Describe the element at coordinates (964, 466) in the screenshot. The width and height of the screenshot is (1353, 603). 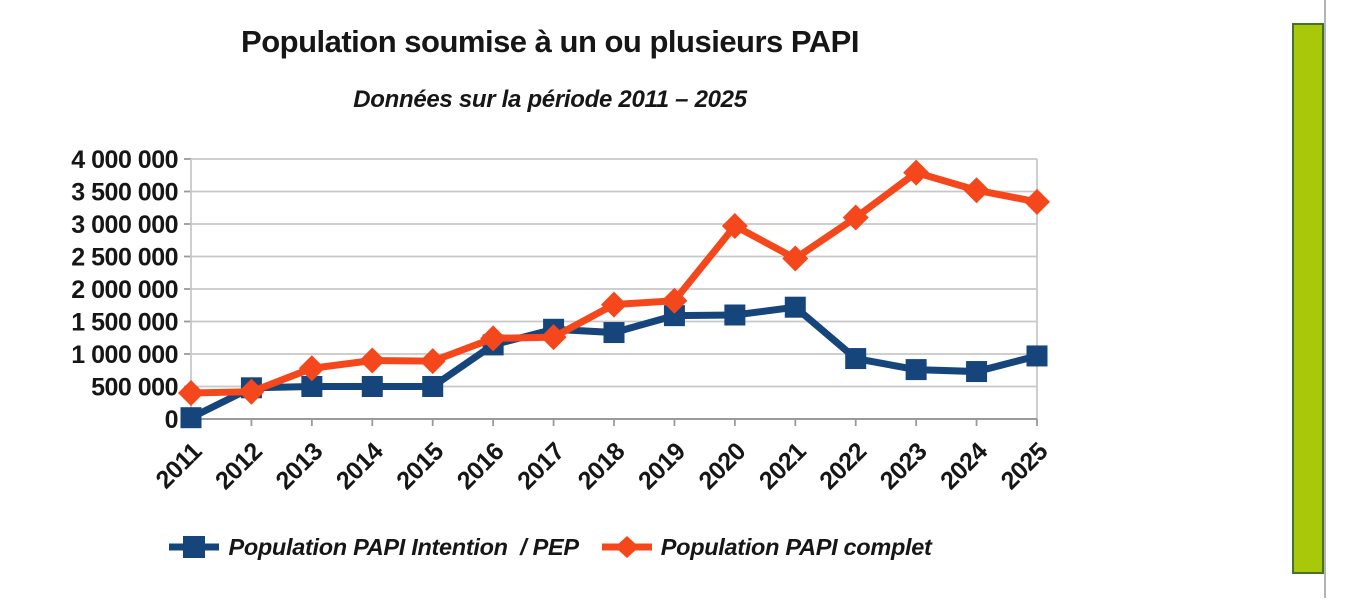
I see `x-tick-label: 2024` at that location.